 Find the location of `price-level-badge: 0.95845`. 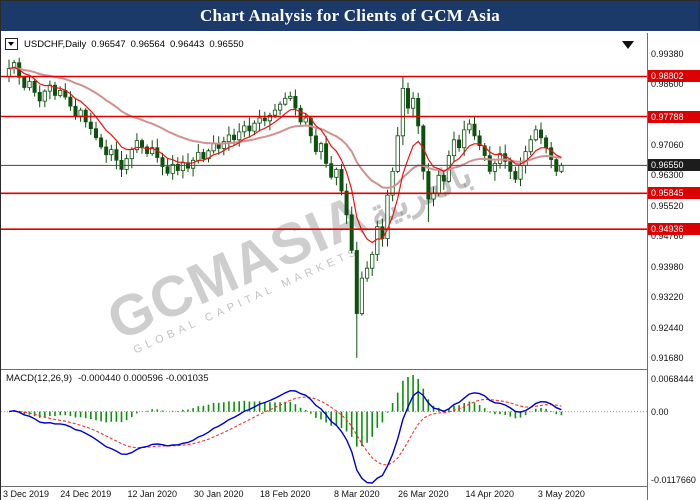

price-level-badge: 0.95845 is located at coordinates (674, 193).